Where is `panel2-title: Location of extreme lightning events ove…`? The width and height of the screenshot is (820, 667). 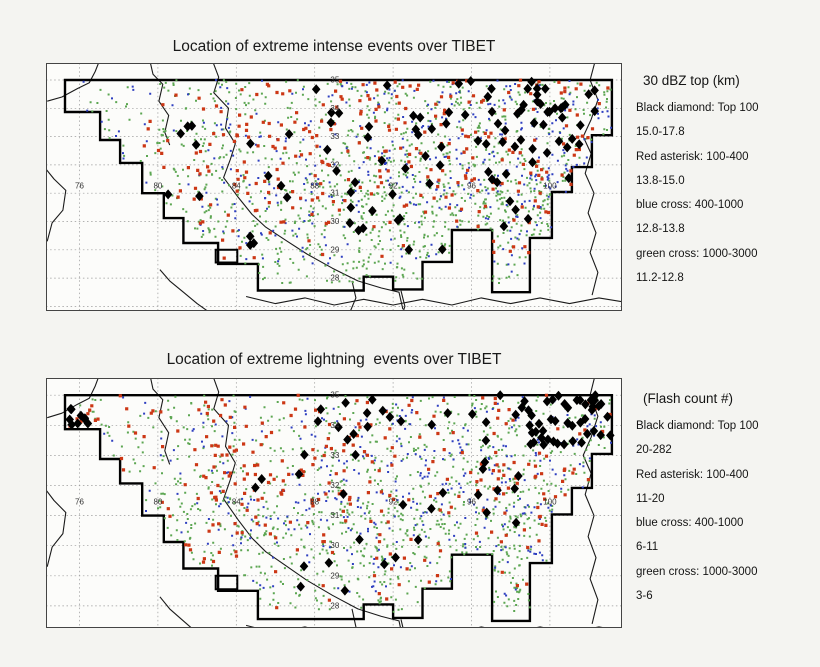
panel2-title: Location of extreme lightning events ove… is located at coordinates (334, 359).